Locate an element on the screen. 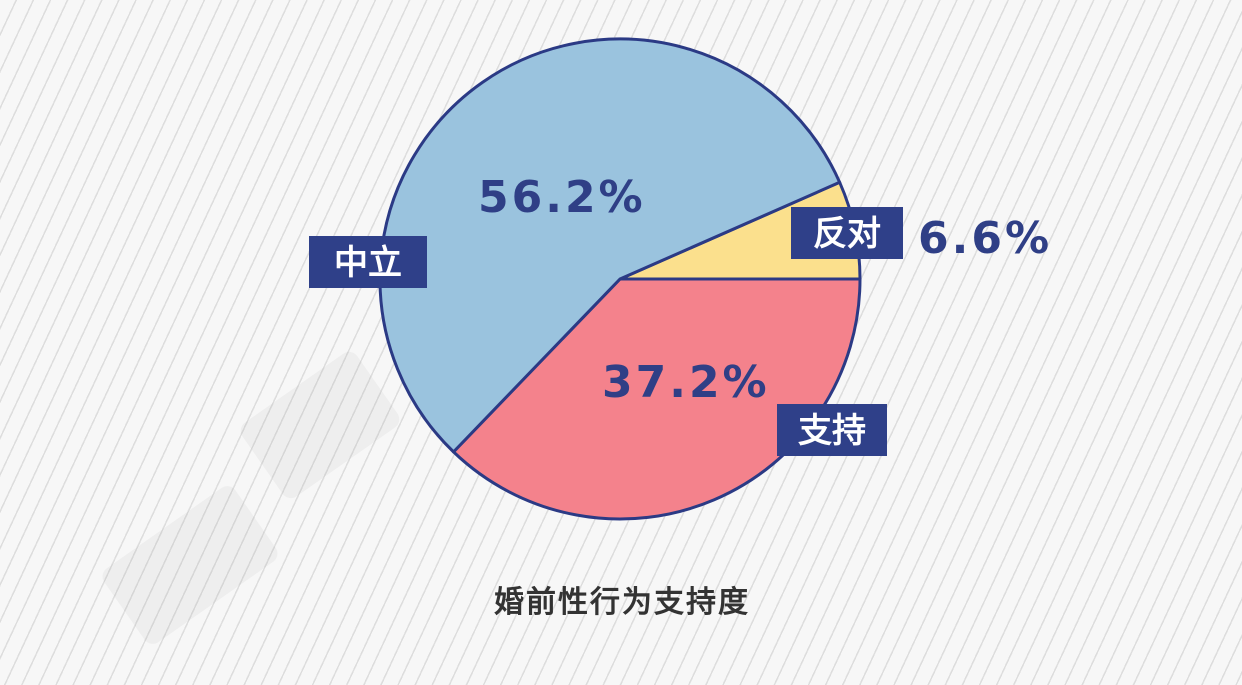 The height and width of the screenshot is (685, 1242). category-tag-neutral-bg is located at coordinates (368, 262).